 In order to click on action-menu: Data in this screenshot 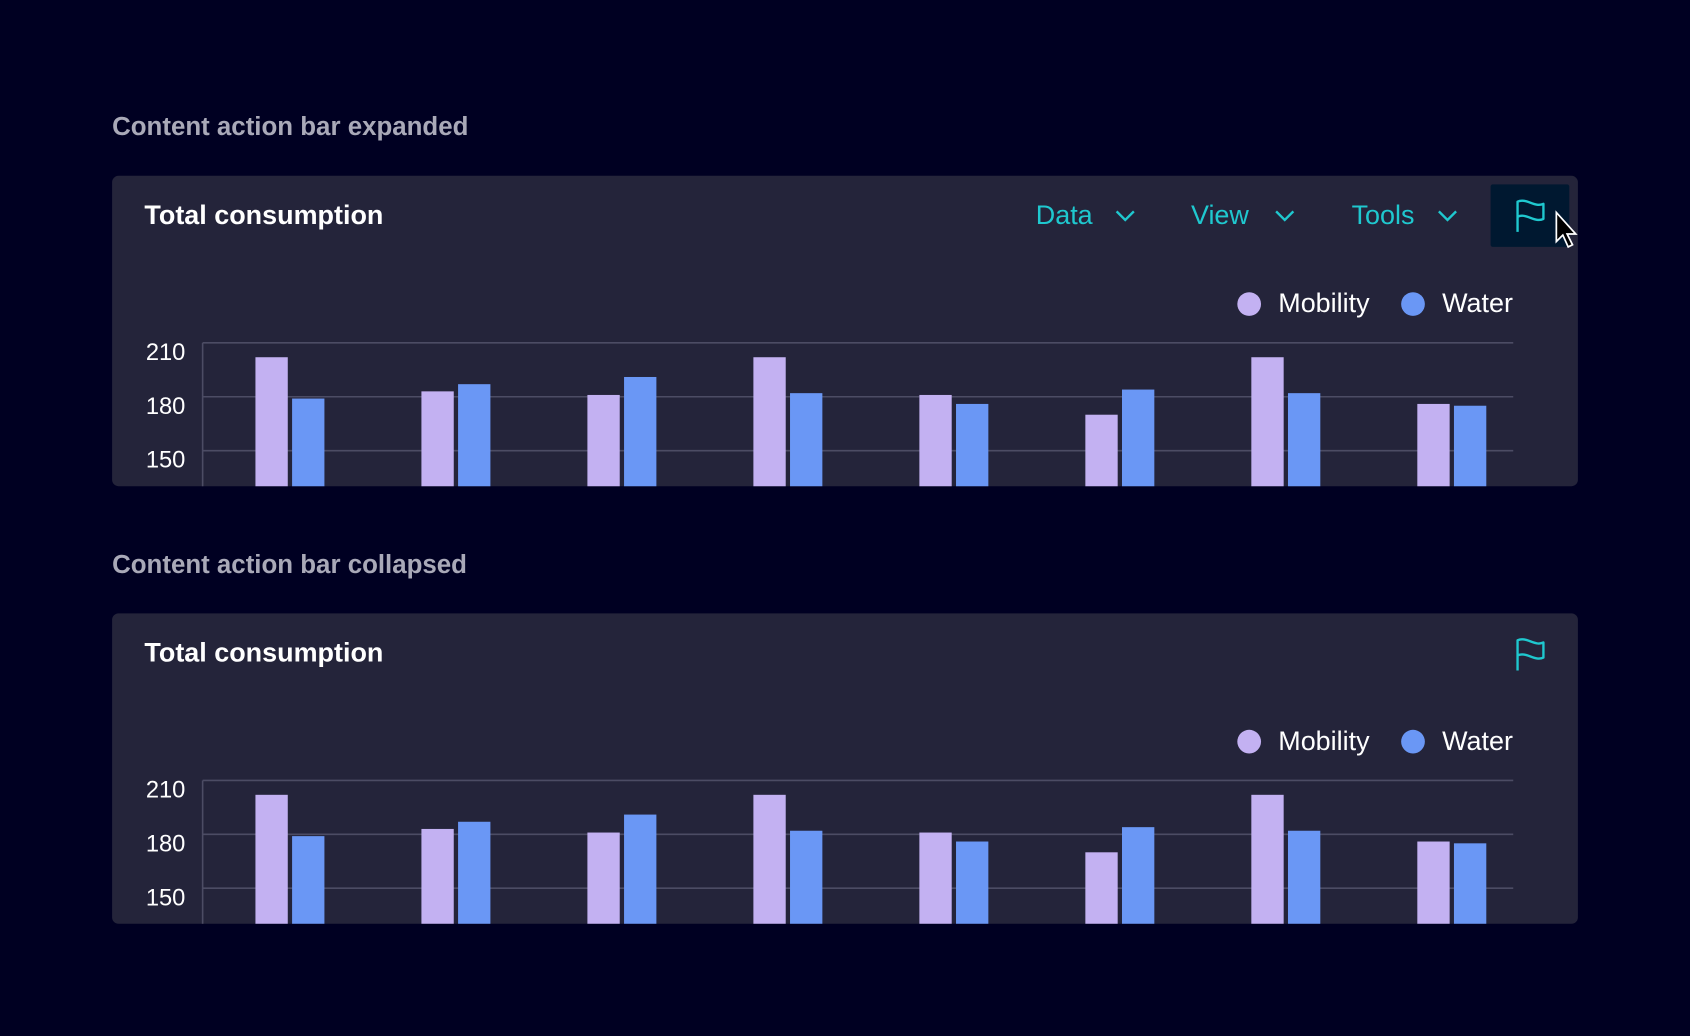, I will do `click(1064, 215)`.